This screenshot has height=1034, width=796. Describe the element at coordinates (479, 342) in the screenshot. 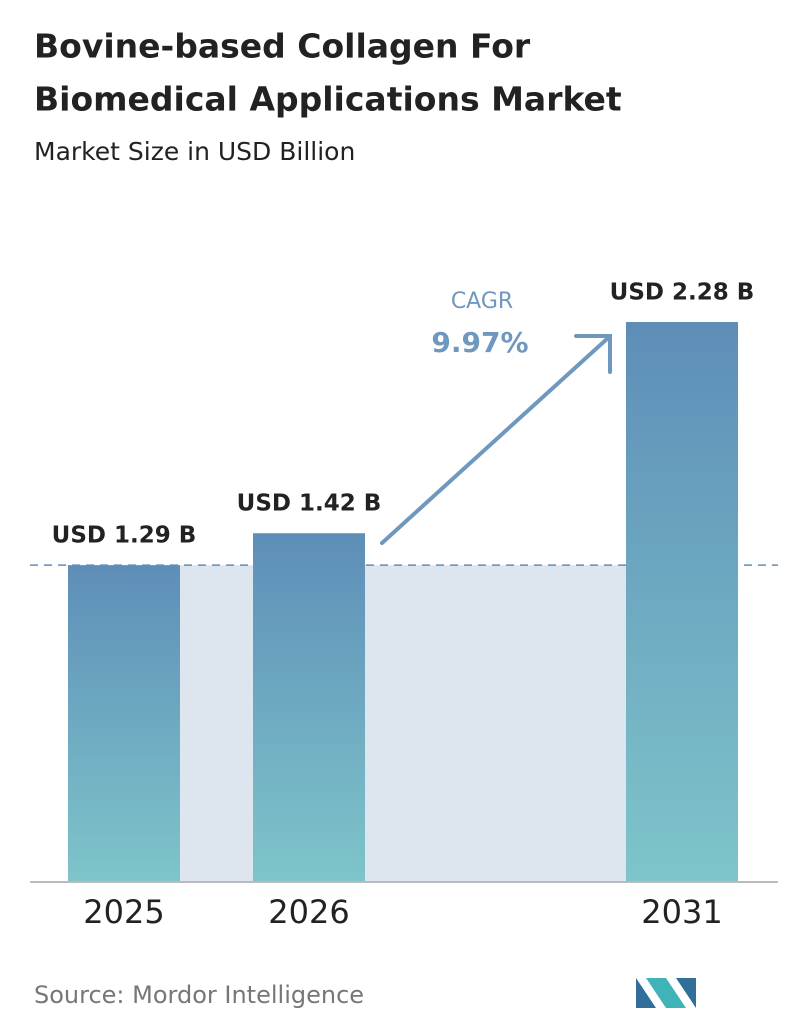

I see `annotation-value: 9.97%` at that location.